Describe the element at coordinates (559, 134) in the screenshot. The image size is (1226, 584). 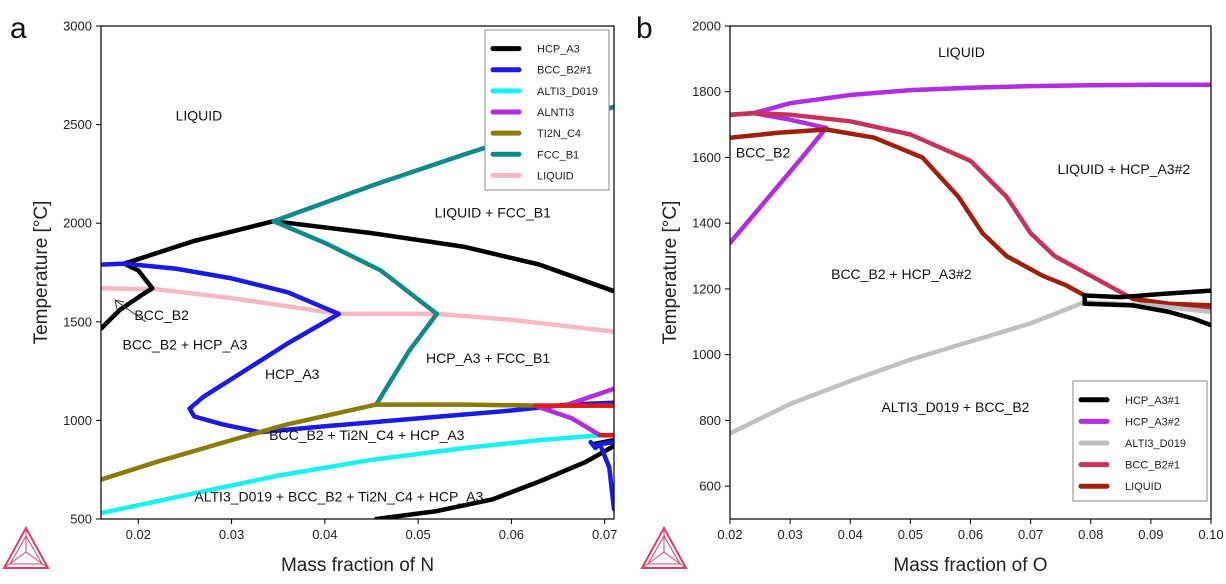
I see `legend-label: TI2N_C4` at that location.